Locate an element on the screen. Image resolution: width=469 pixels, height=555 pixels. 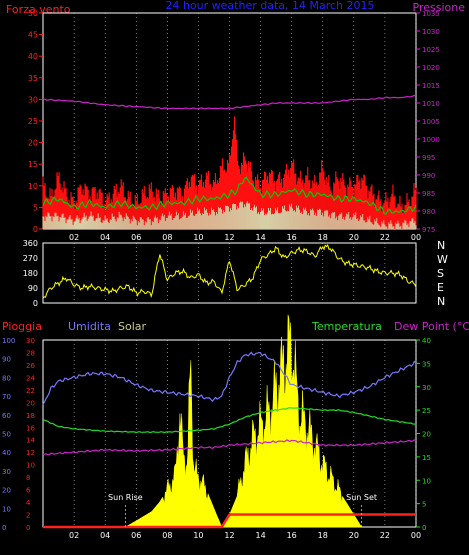
wind-tick-label: 35 is located at coordinates (33, 78).